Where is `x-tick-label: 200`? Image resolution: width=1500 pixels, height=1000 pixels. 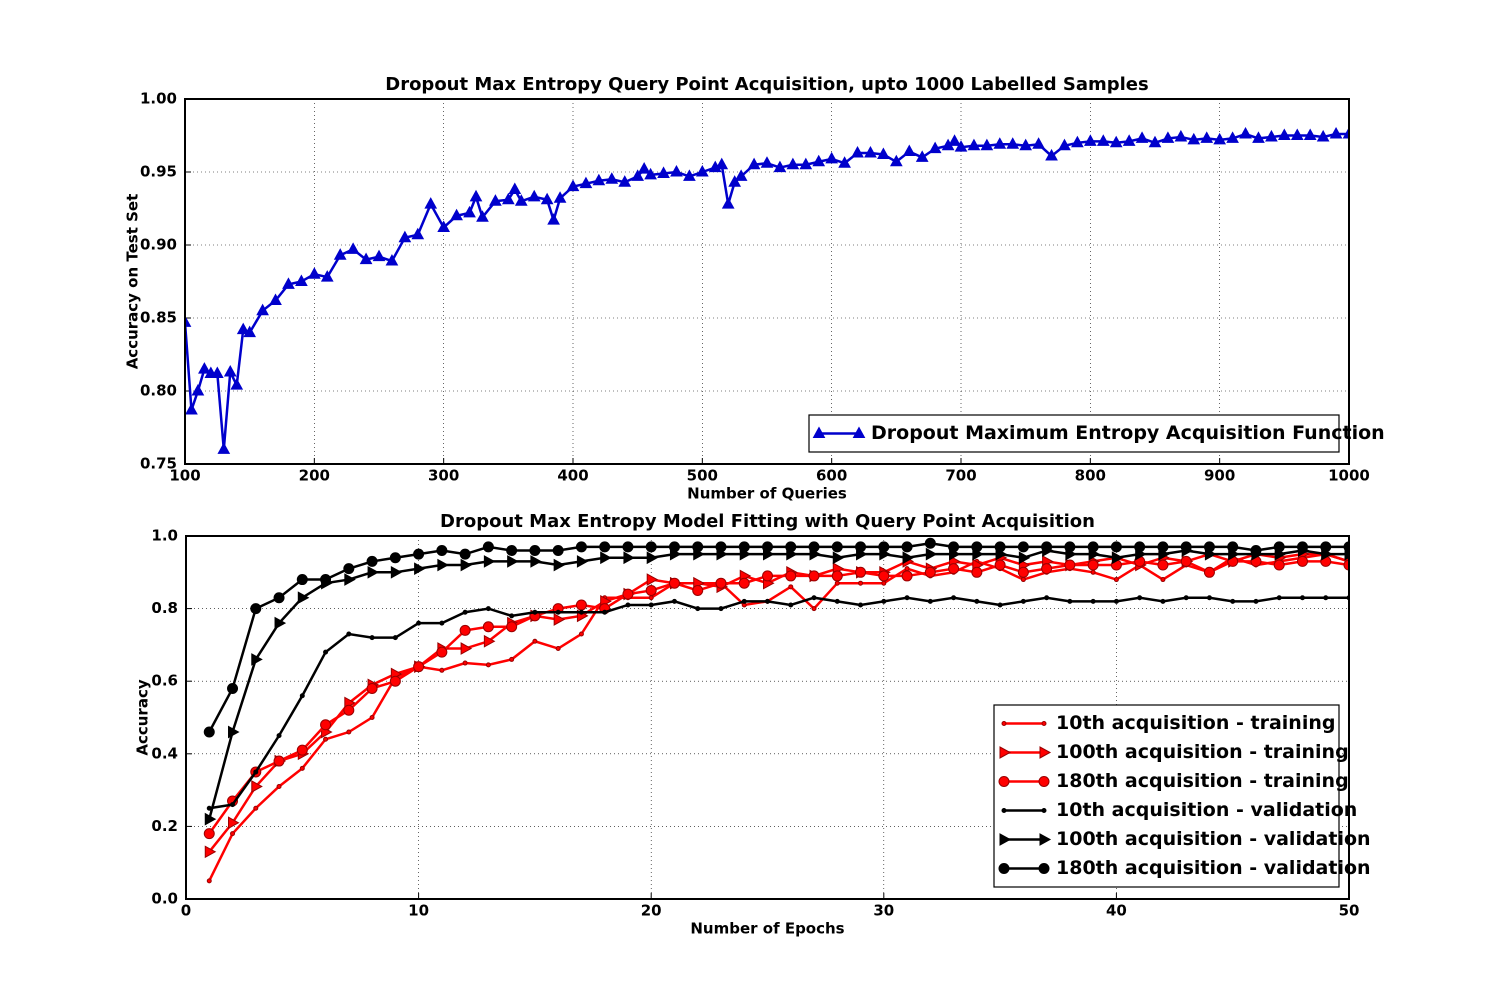
x-tick-label: 200 is located at coordinates (314, 476).